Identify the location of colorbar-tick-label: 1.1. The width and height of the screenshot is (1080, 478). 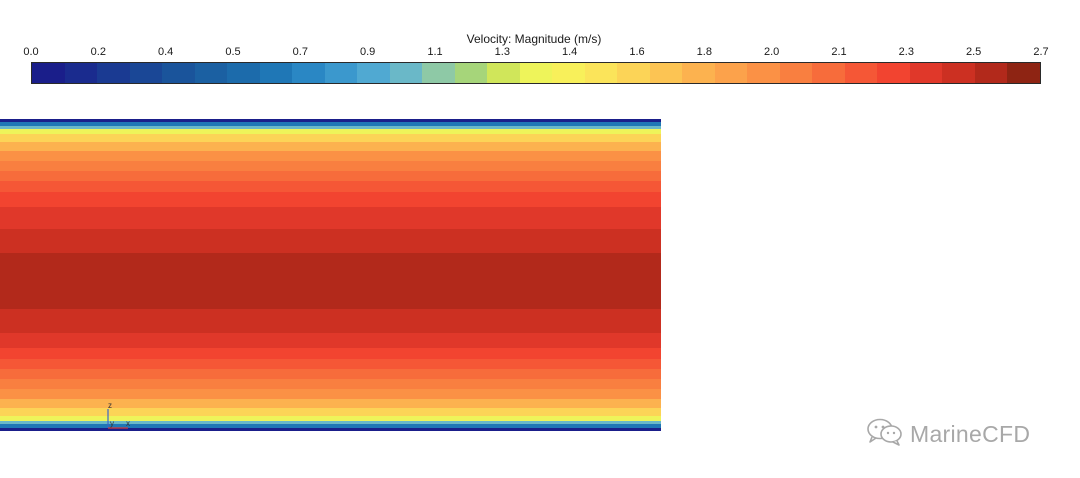
(435, 52).